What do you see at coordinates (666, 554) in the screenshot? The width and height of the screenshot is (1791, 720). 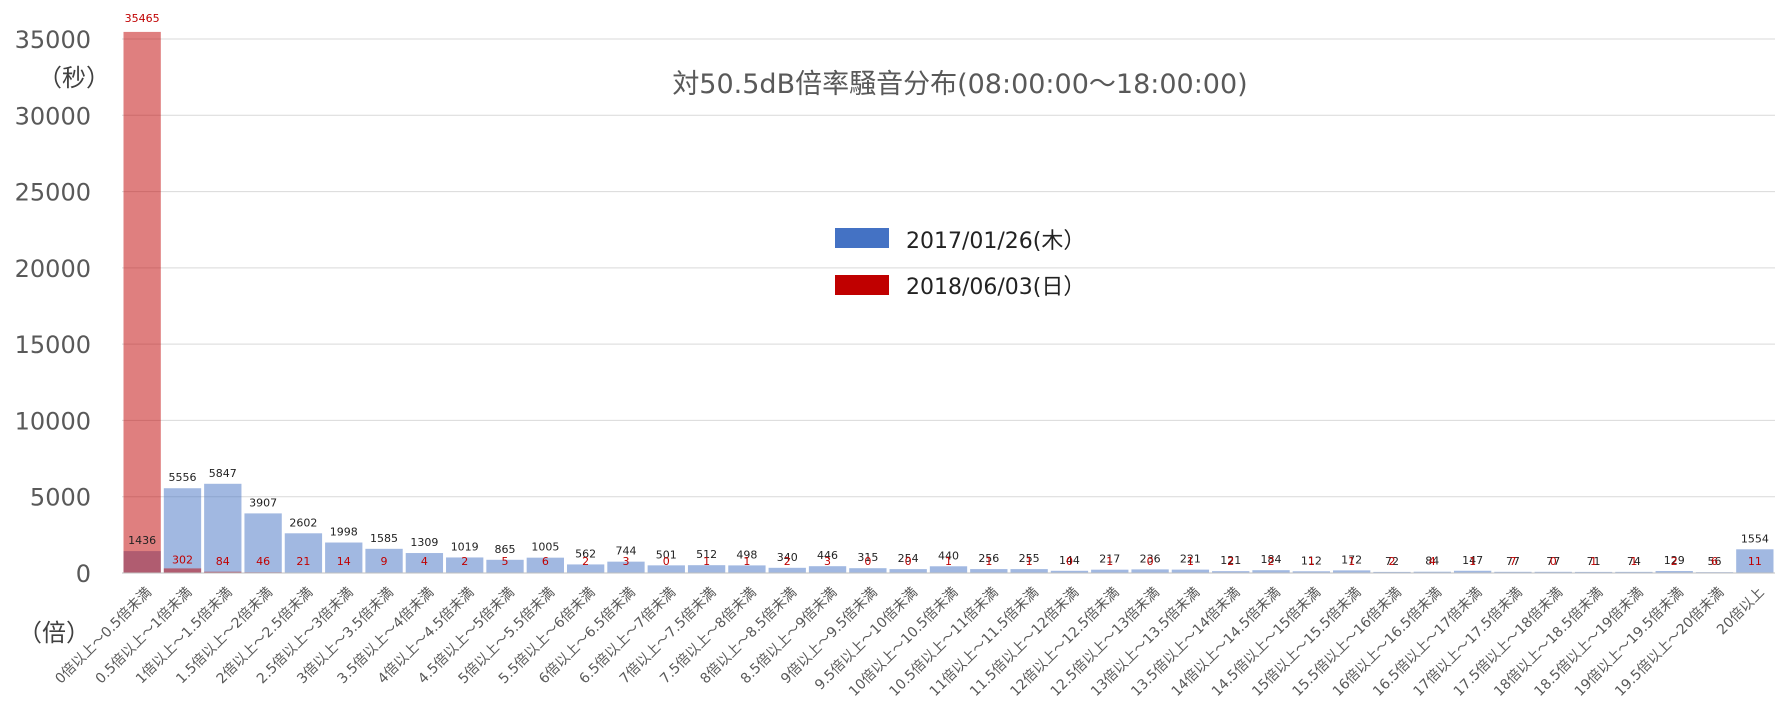 I see `data-label-series-1: 501` at bounding box center [666, 554].